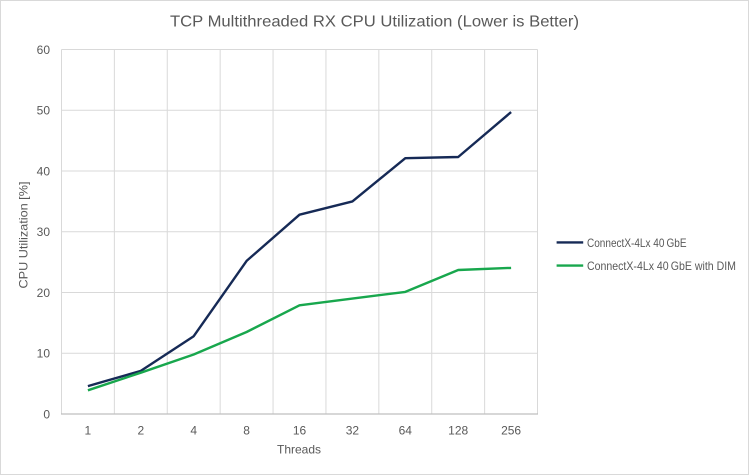  What do you see at coordinates (458, 431) in the screenshot?
I see `svg-text: 128` at bounding box center [458, 431].